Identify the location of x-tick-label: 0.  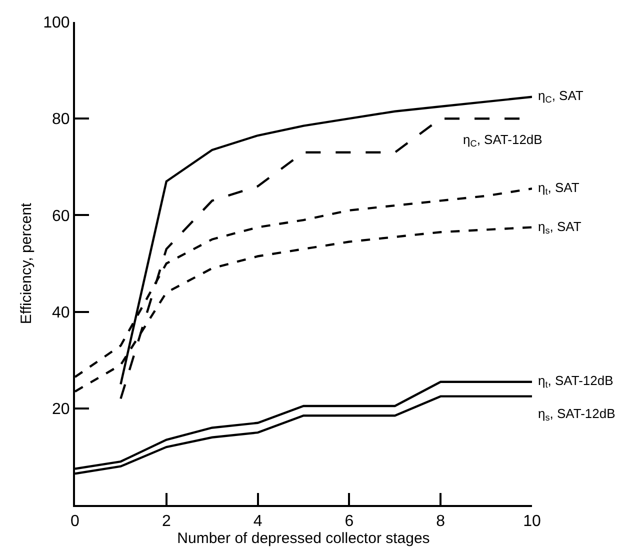
(75, 521).